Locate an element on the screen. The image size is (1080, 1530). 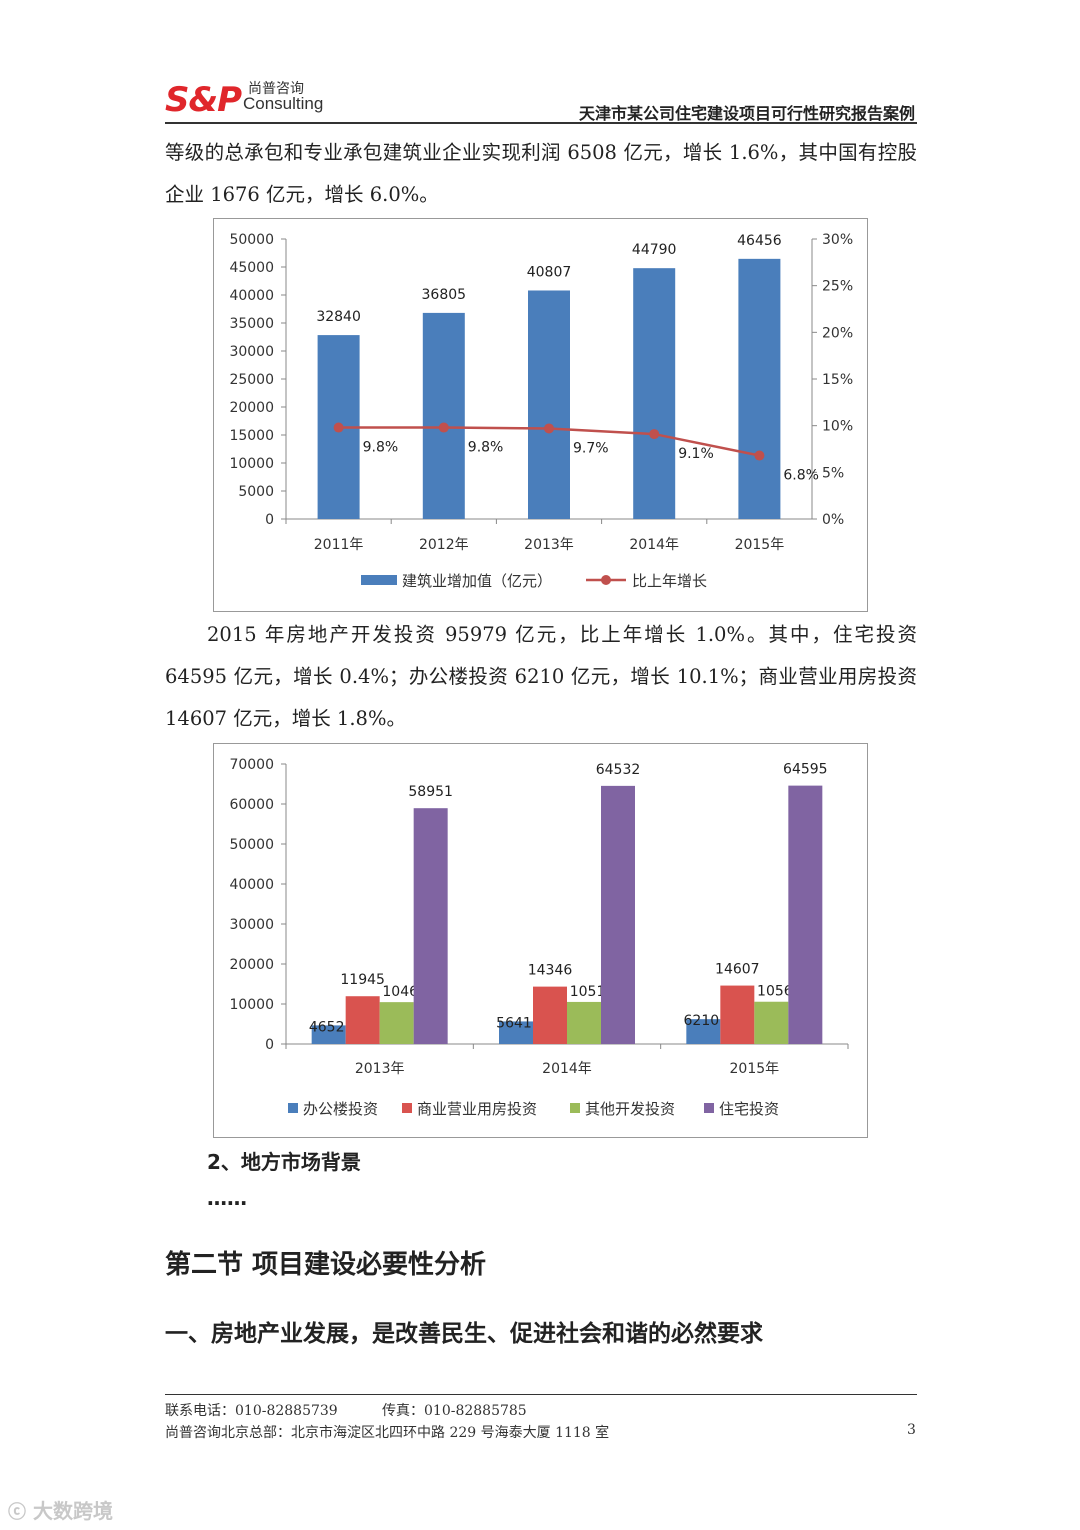
subsection-title: 一、房地产业发展，是改善民生、促进社会和谐的必然要求 is located at coordinates (464, 1334).